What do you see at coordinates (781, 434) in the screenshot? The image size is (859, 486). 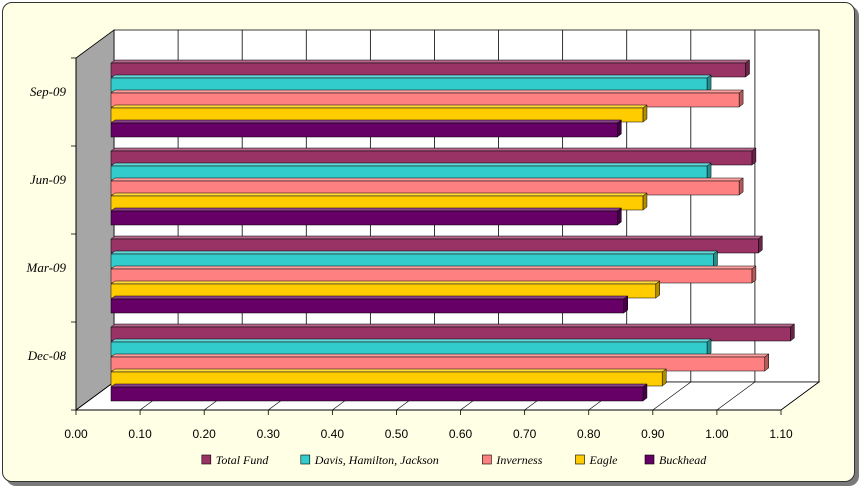 I see `x-tick-label: 1.10` at bounding box center [781, 434].